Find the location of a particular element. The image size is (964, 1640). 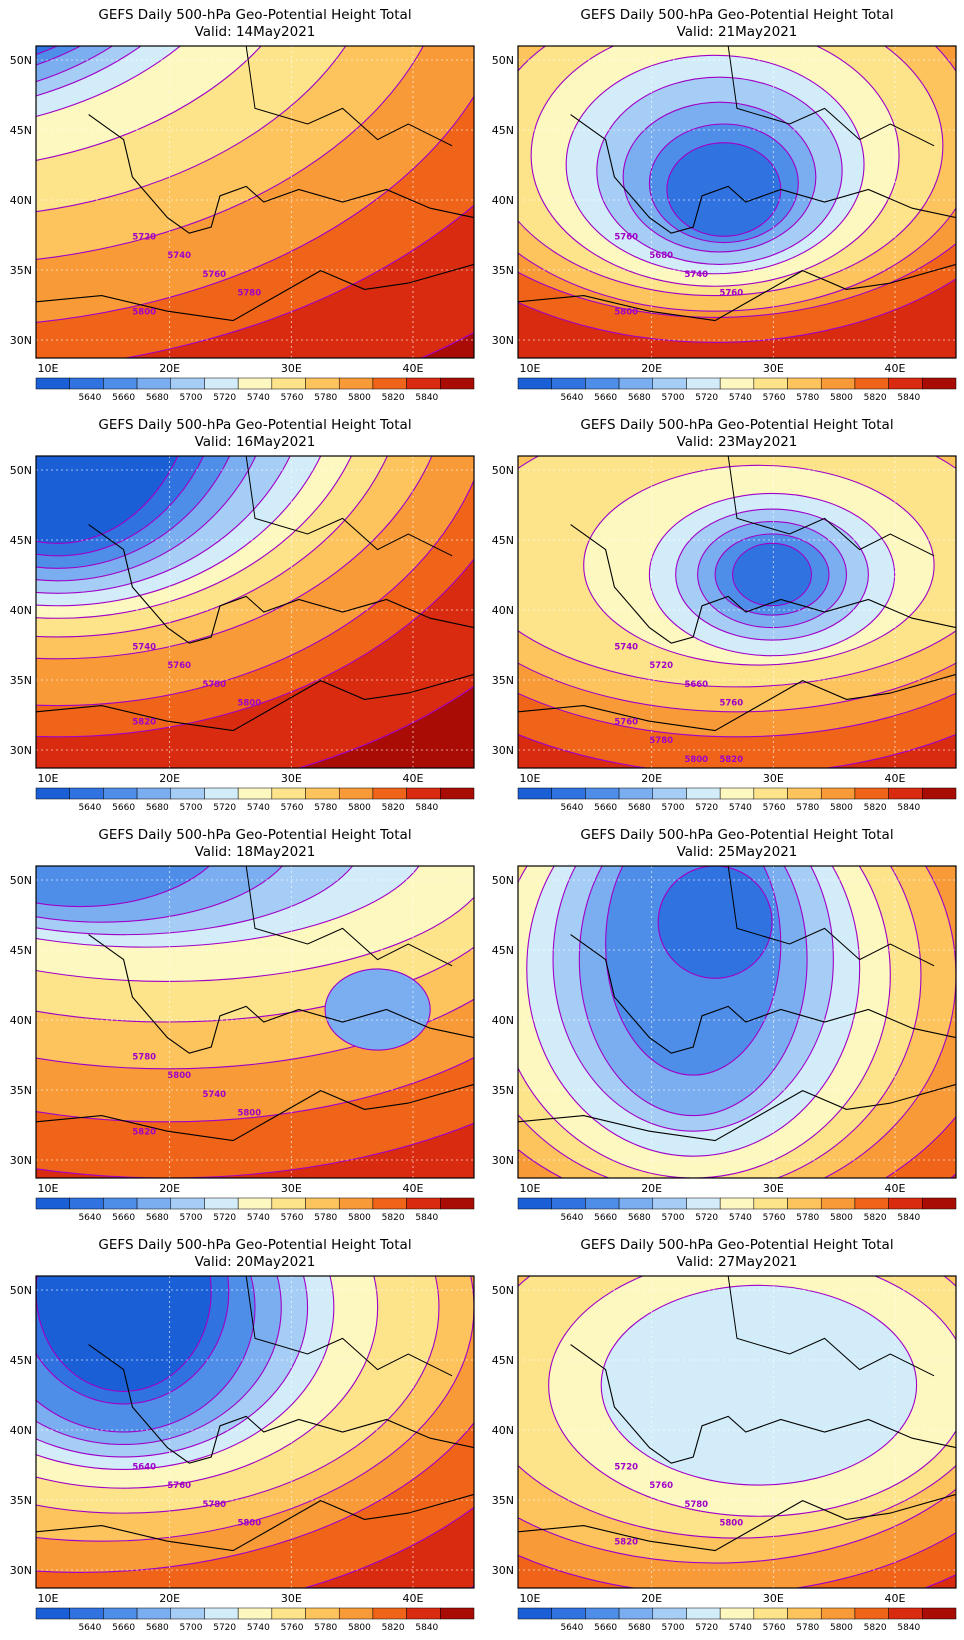

colorbar-label: 5800 is located at coordinates (841, 808).